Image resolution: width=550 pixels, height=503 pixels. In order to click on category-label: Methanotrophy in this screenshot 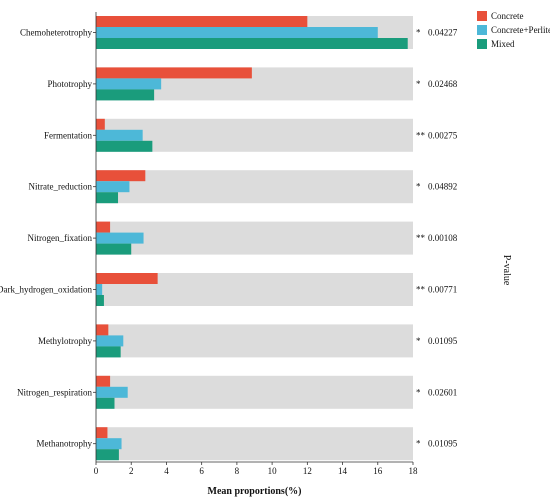, I will do `click(65, 444)`.